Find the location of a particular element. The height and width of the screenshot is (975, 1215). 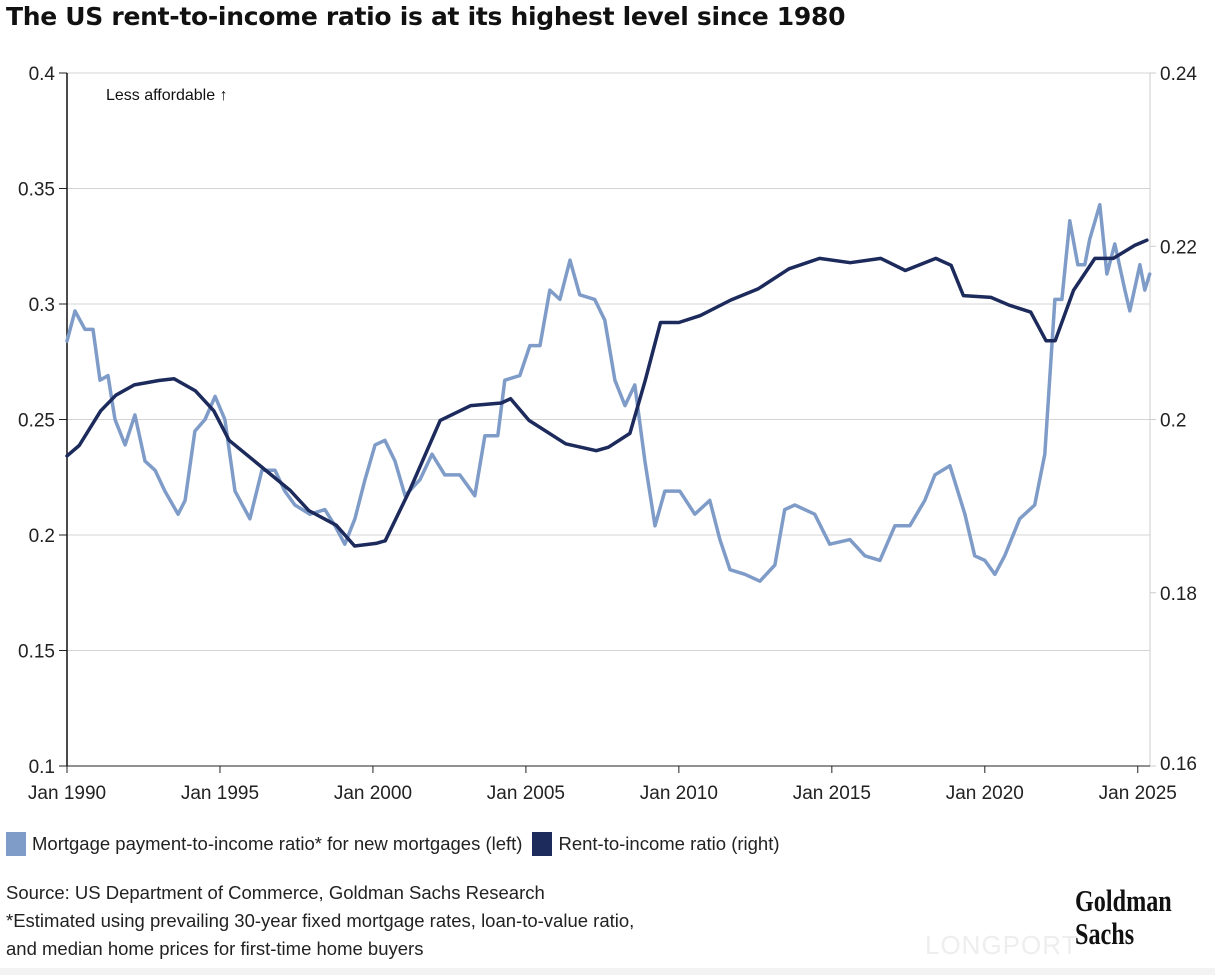

legend-swatch-mortgage is located at coordinates (16, 844).